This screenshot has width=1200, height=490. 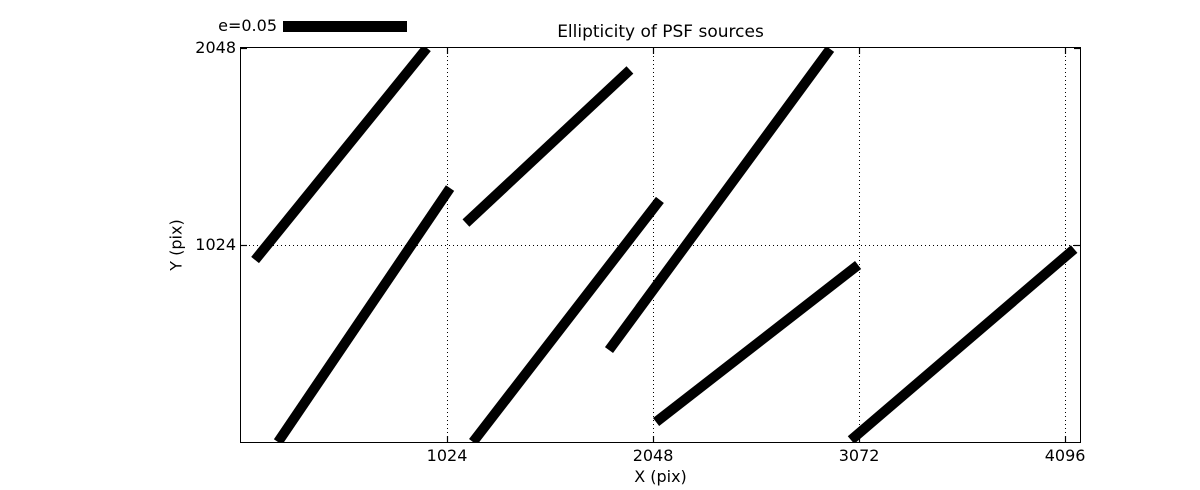 I want to click on x-tick-label: 3072, so click(x=859, y=455).